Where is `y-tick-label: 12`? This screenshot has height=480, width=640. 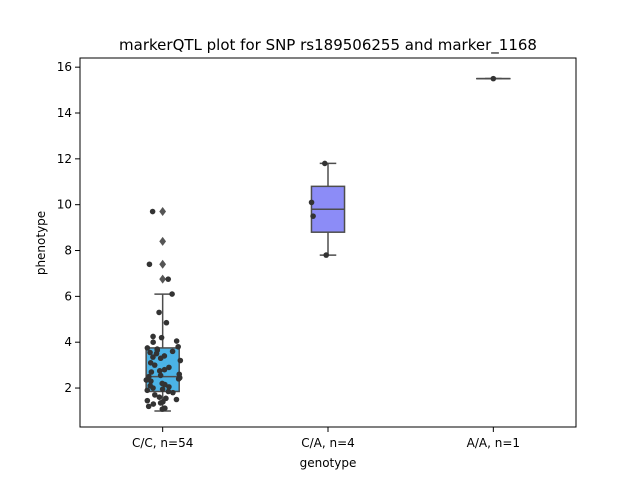 y-tick-label: 12 is located at coordinates (64, 159).